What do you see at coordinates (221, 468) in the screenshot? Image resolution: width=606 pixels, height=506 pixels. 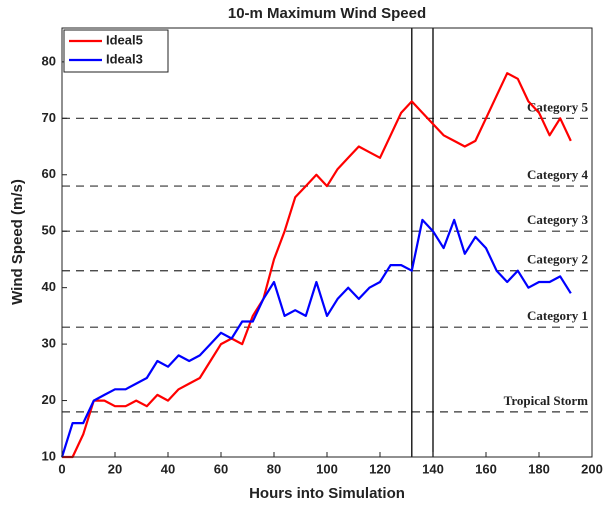 I see `x-tick-label: 60` at bounding box center [221, 468].